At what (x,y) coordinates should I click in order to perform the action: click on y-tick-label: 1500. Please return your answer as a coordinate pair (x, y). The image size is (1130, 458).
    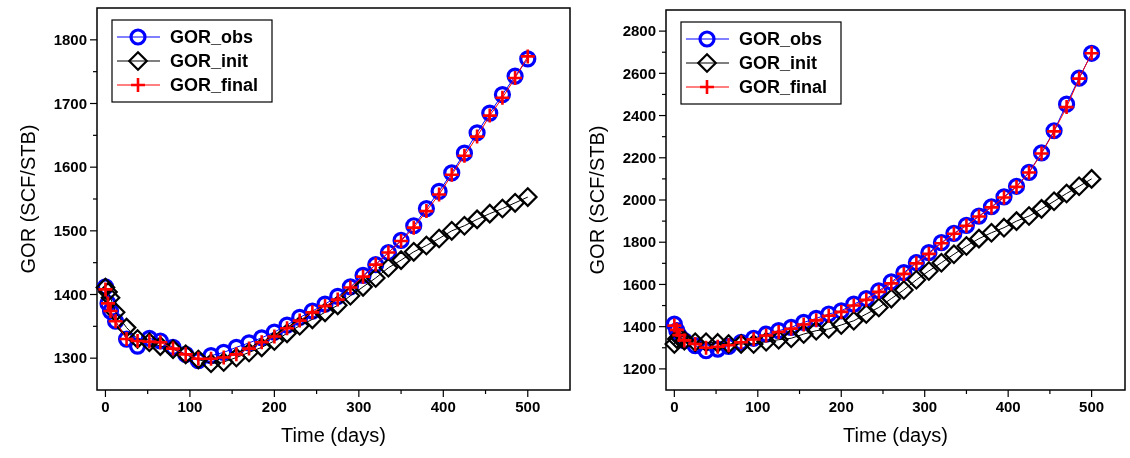
    Looking at the image, I should click on (70, 231).